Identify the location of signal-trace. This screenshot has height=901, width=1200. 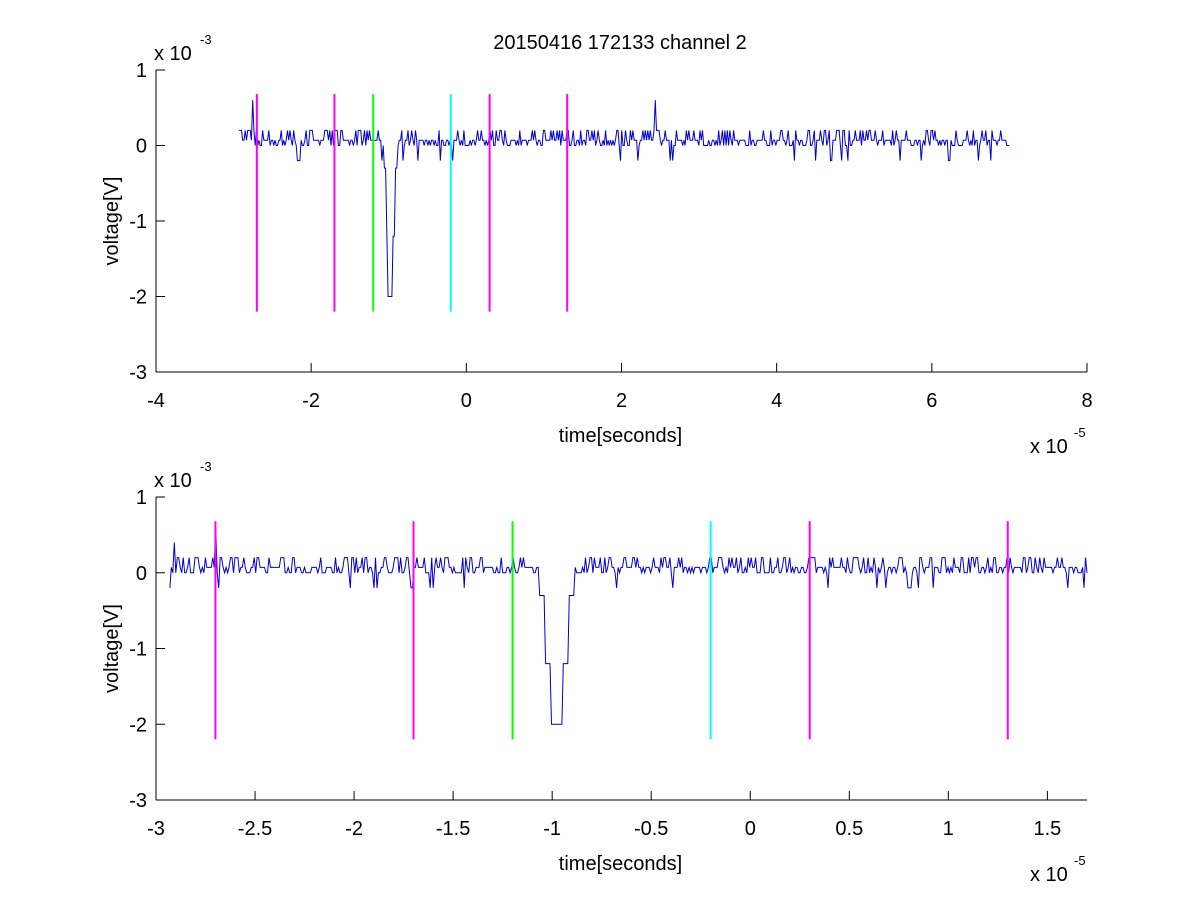
(624, 198).